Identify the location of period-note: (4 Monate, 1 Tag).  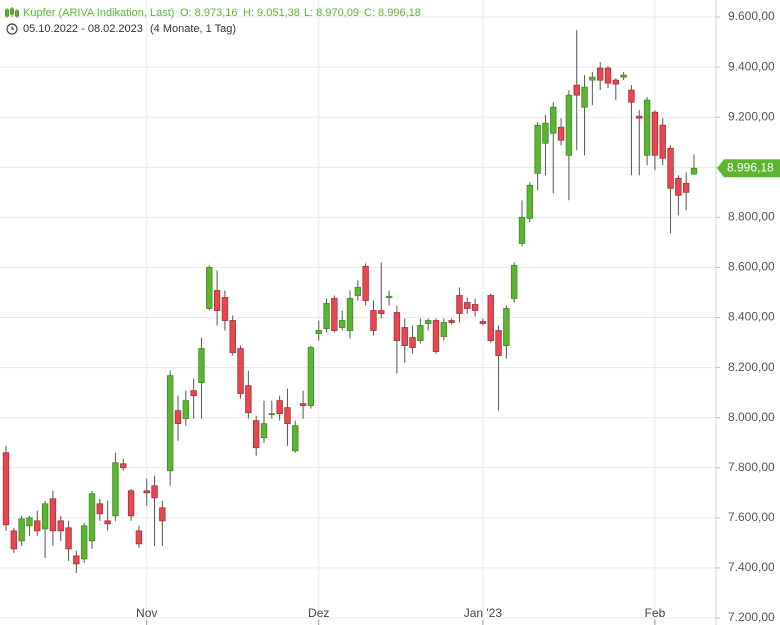
(193, 29).